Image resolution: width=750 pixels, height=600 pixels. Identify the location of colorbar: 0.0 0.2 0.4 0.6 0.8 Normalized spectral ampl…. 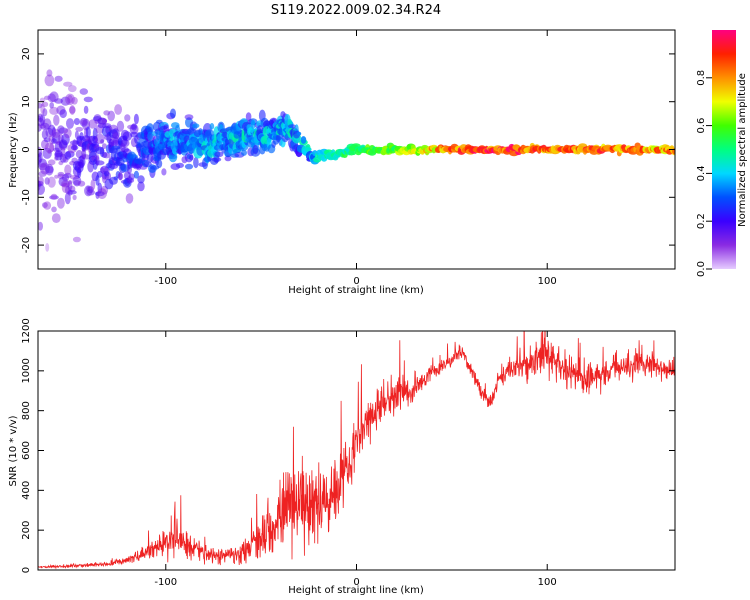
(722, 153).